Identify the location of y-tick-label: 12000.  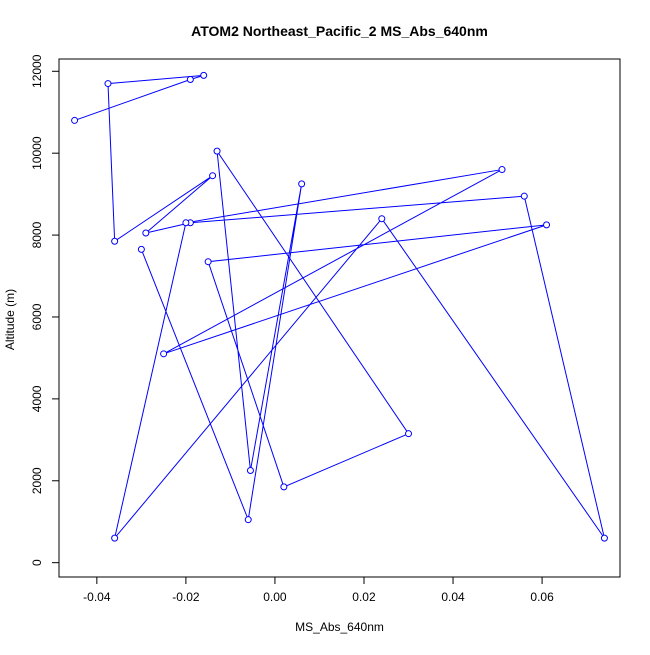
(37, 71).